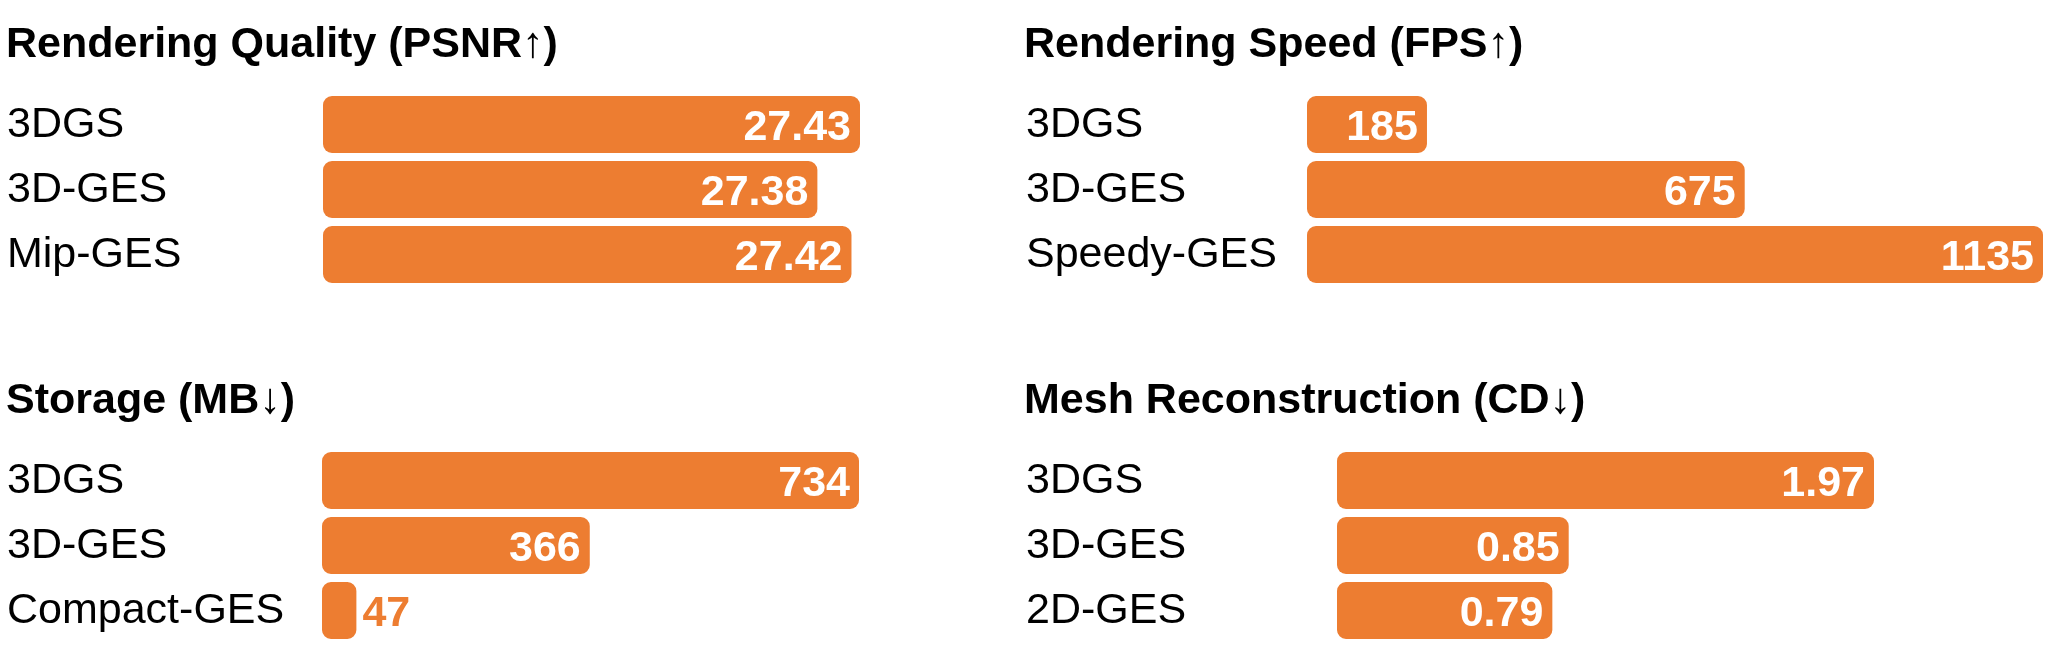 The image size is (2050, 645). What do you see at coordinates (754, 189) in the screenshot?
I see `data-label: 27.38` at bounding box center [754, 189].